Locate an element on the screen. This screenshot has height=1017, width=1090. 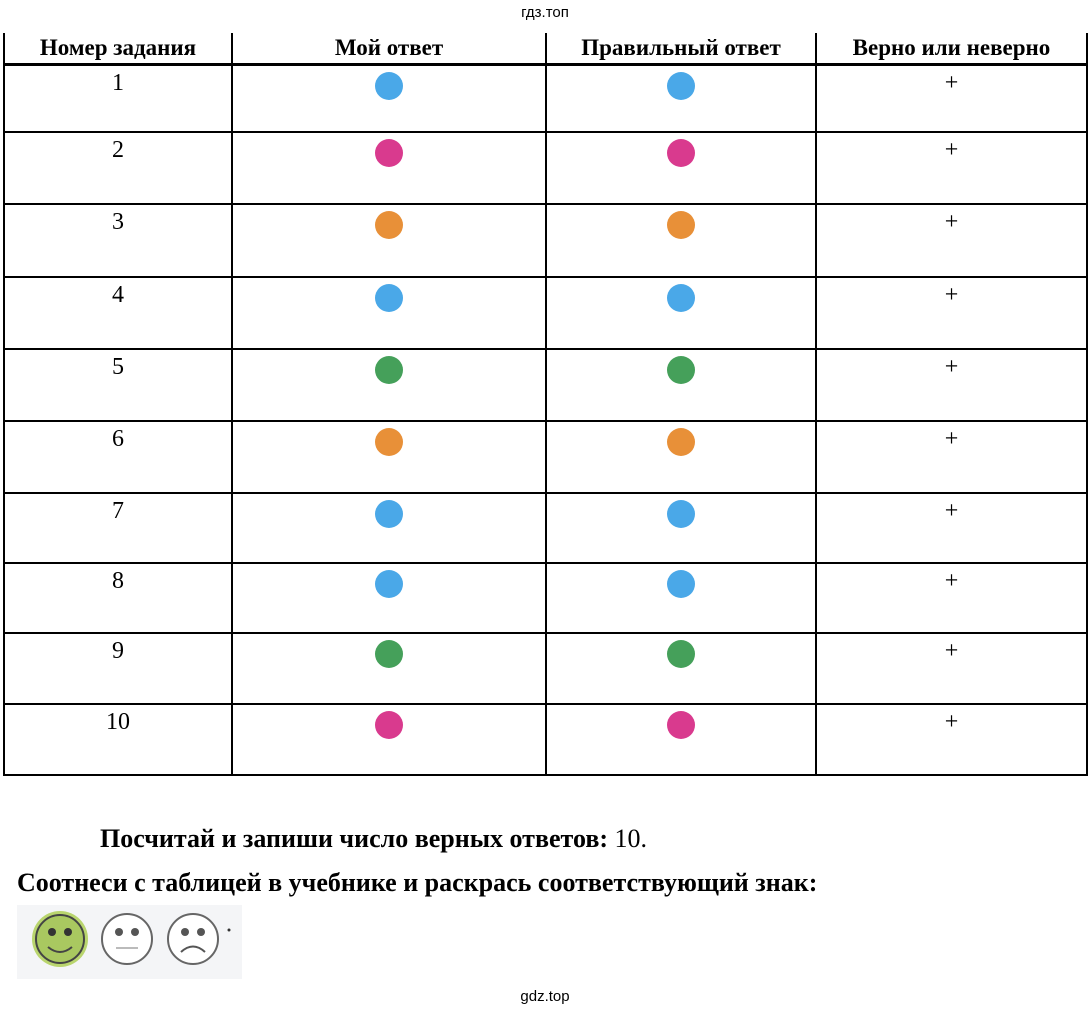
table-row: 2 + is located at coordinates (545, 167).